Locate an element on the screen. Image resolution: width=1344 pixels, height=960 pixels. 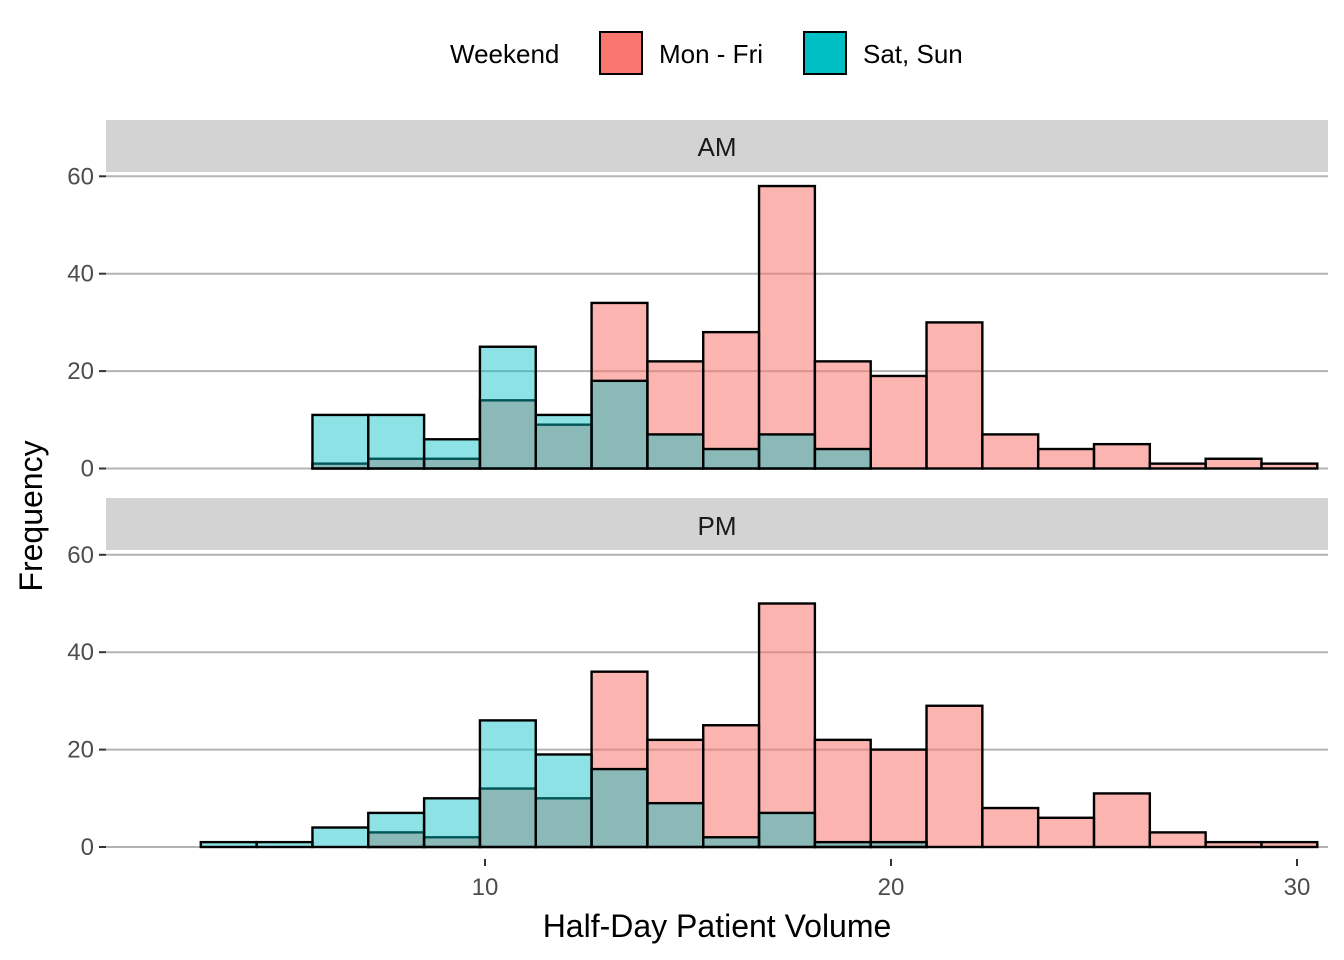
strip-am is located at coordinates (717, 146).